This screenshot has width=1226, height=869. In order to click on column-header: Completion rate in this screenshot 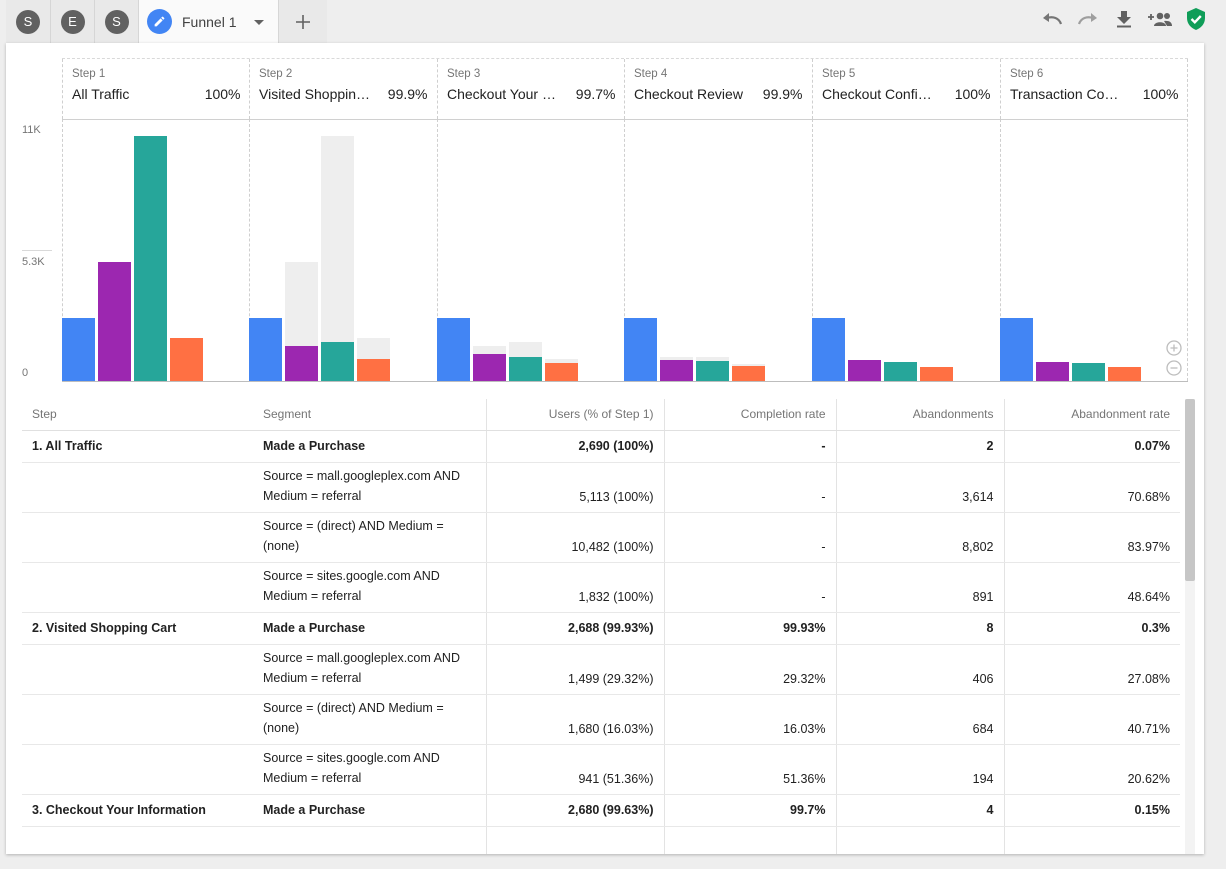, I will do `click(749, 415)`.